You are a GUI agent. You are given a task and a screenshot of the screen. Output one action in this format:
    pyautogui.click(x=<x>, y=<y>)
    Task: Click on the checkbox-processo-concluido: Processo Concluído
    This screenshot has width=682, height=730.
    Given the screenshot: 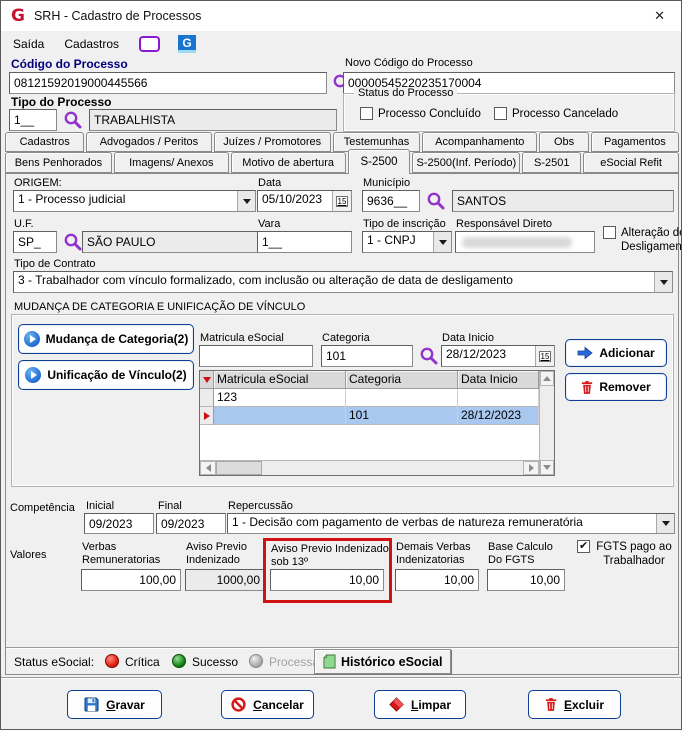 What is the action you would take?
    pyautogui.click(x=420, y=114)
    